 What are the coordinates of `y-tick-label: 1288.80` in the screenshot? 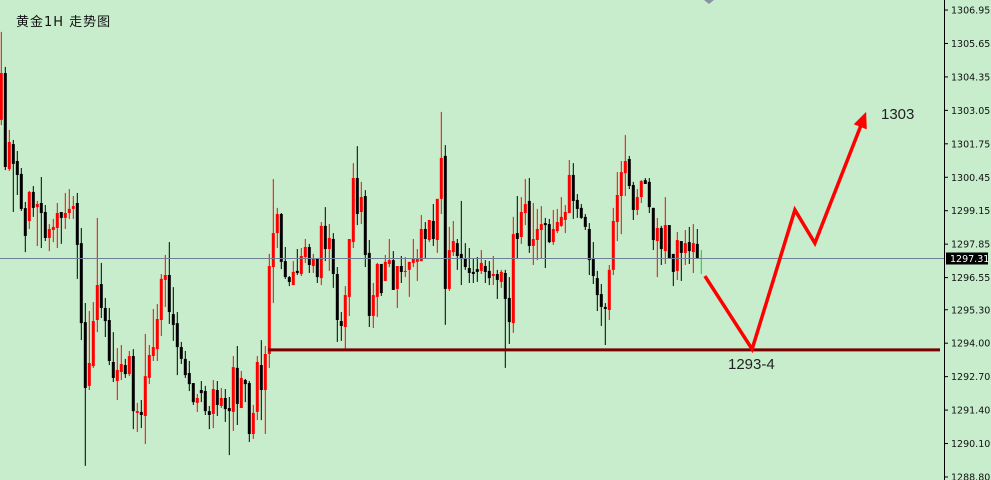 It's located at (970, 476).